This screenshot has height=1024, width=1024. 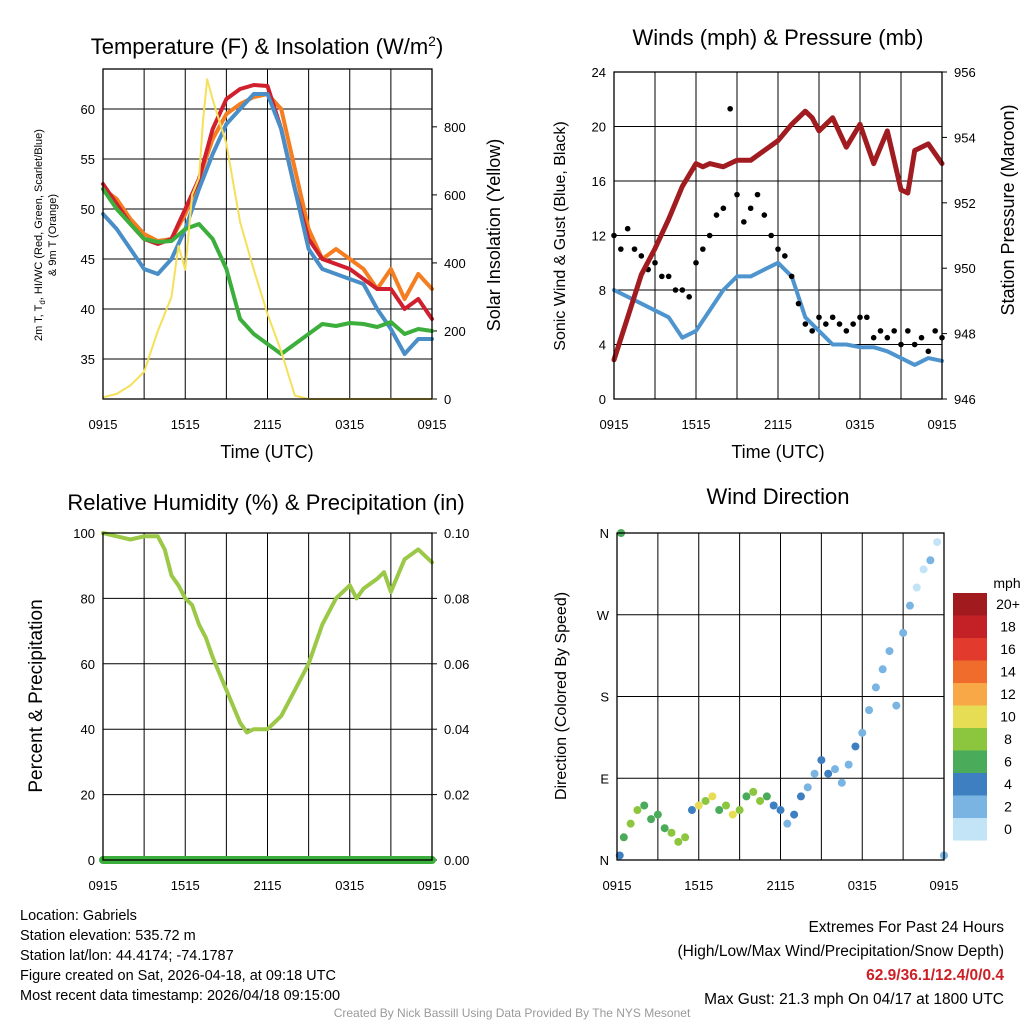 I want to click on y-tick-label: 50, so click(x=88, y=209).